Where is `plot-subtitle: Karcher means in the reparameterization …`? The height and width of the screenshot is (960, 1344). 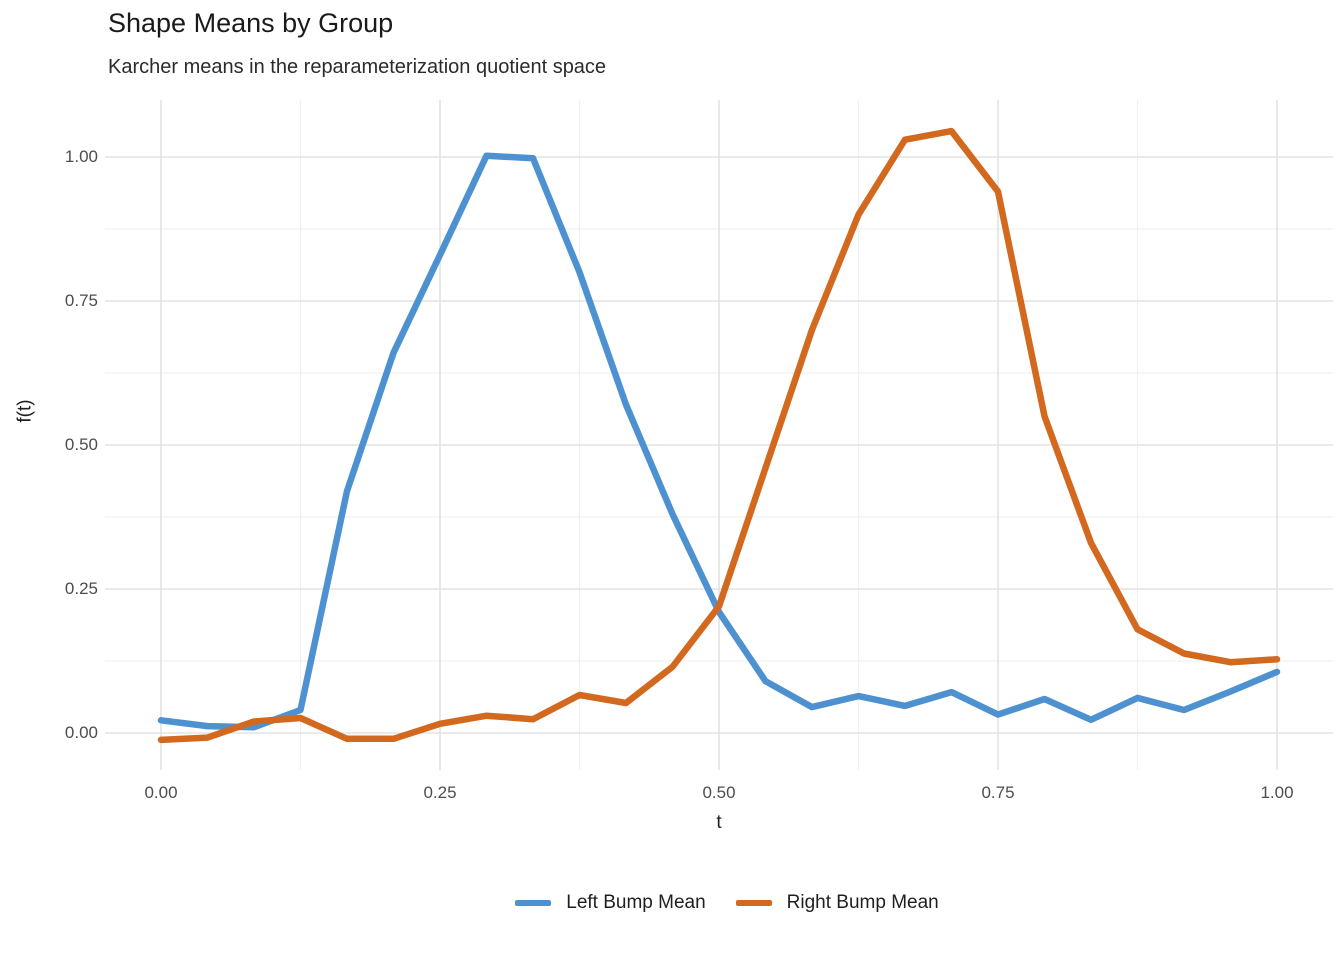
plot-subtitle: Karcher means in the reparameterization … is located at coordinates (357, 67).